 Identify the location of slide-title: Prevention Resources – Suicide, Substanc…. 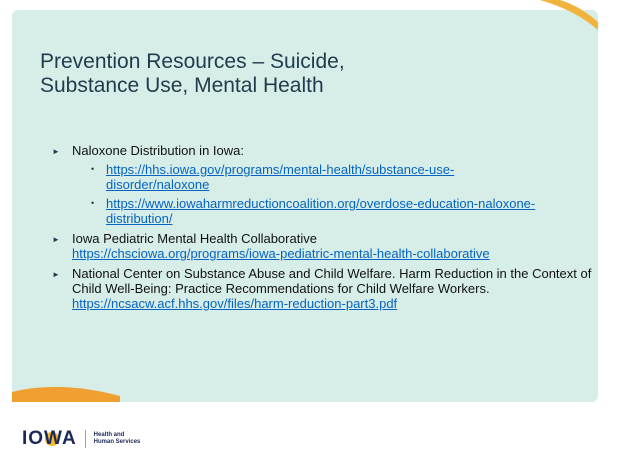
(310, 74).